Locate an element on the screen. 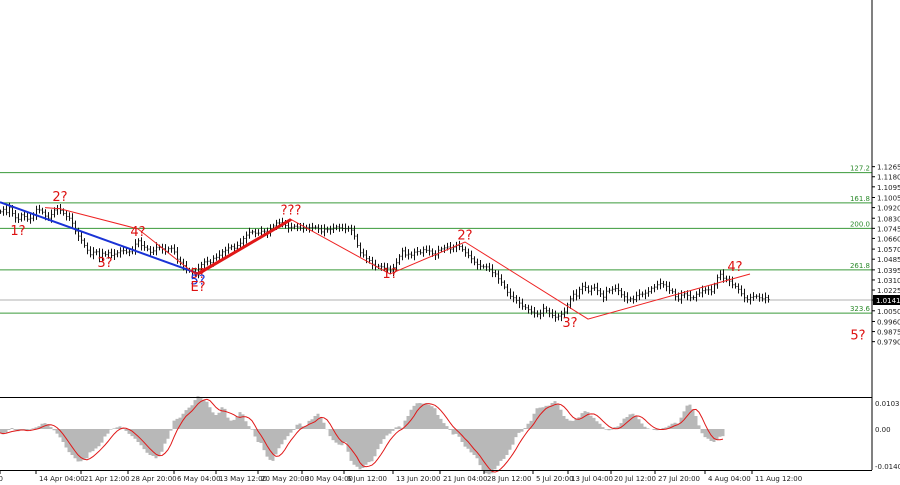 The width and height of the screenshot is (900, 485). price-tick-label: 0.9875 is located at coordinates (888, 333).